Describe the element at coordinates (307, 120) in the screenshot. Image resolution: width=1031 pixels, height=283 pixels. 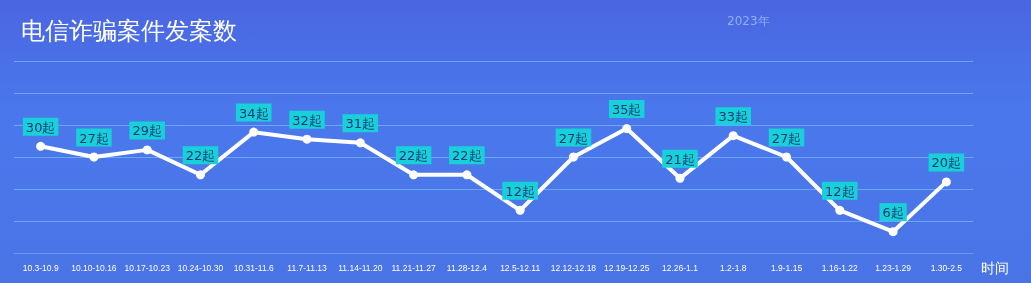
I see `data-label: 32起` at that location.